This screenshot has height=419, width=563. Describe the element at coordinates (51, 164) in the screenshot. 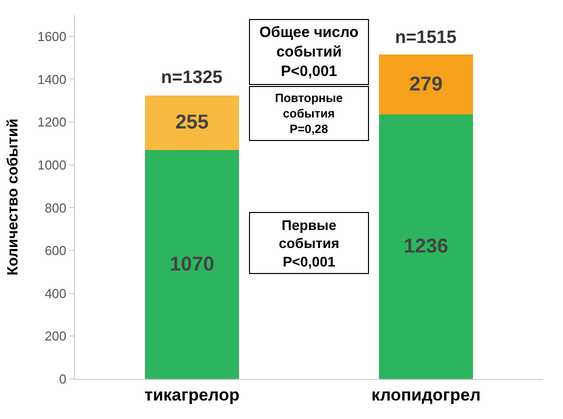

I see `y-tick-label: 1000` at that location.